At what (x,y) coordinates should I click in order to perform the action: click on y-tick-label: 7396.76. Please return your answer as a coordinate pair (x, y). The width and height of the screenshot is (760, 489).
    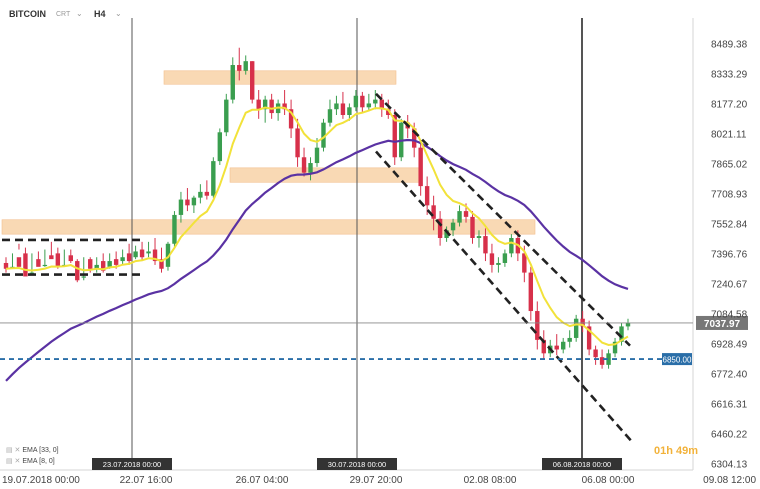
    Looking at the image, I should click on (729, 254).